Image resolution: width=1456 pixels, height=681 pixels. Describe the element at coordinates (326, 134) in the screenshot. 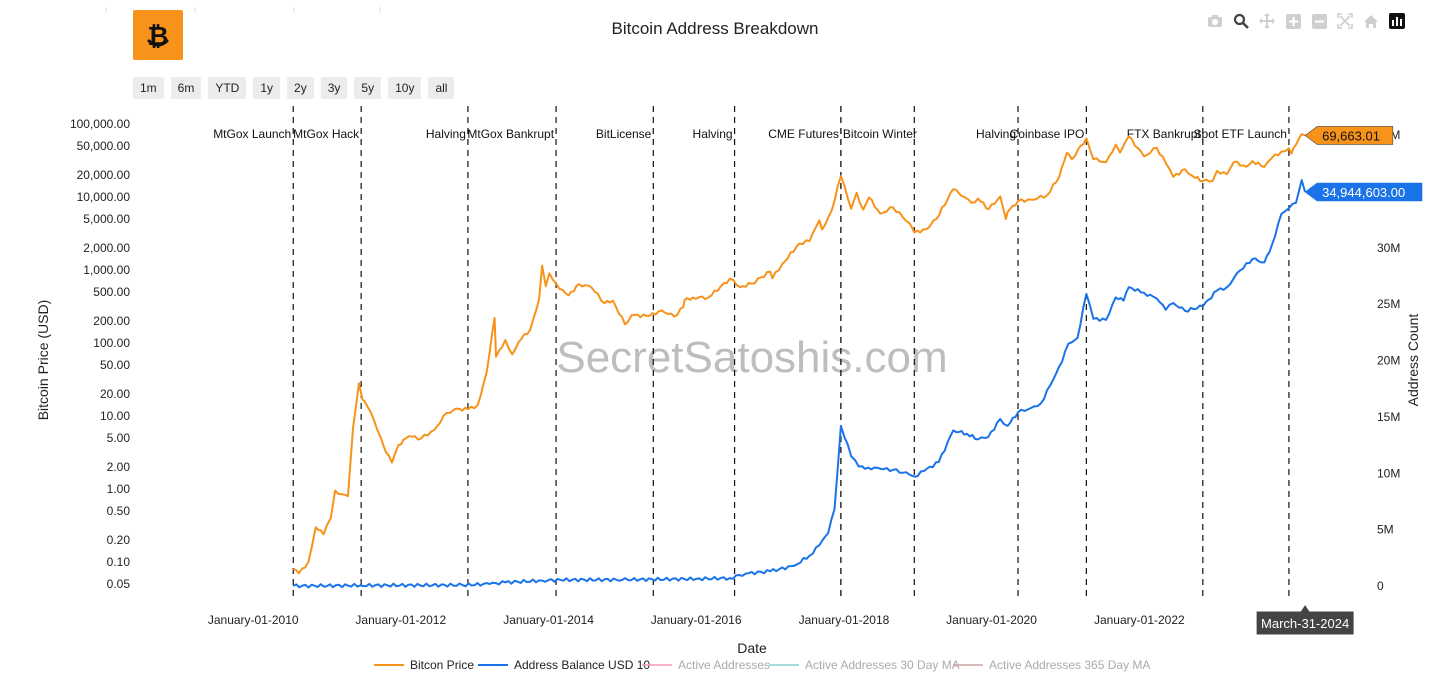

I see `event-label: MtGox Hack` at that location.